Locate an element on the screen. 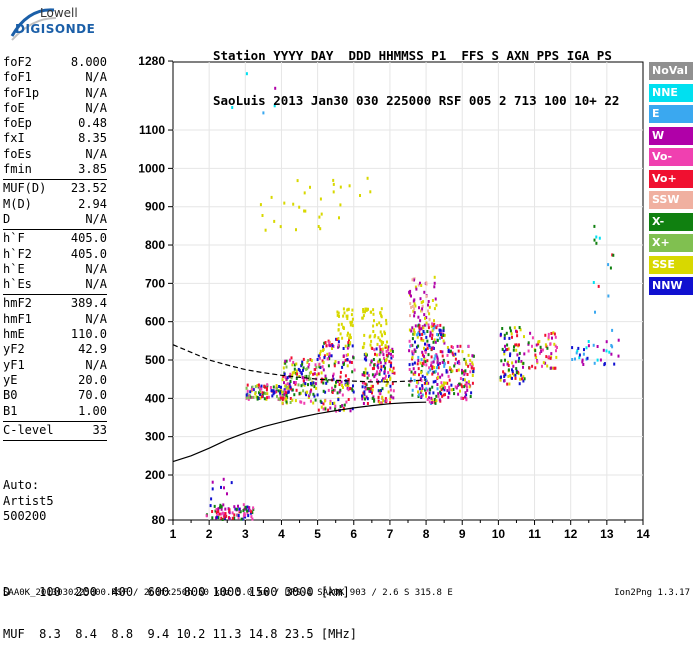  logo-text-lowell: Lowell is located at coordinates (59, 13).